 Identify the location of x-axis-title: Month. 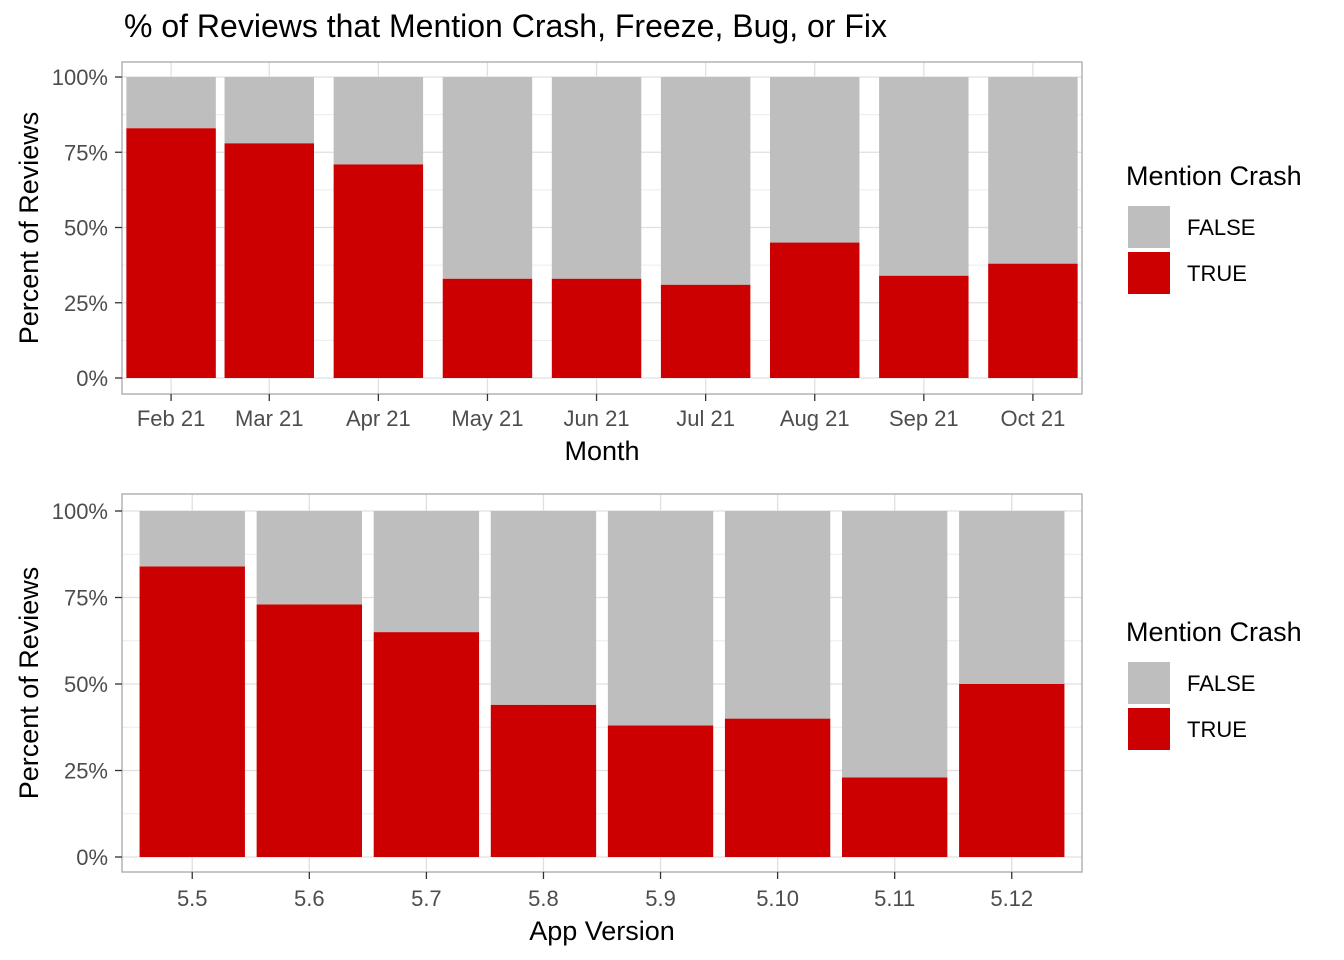
(601, 451).